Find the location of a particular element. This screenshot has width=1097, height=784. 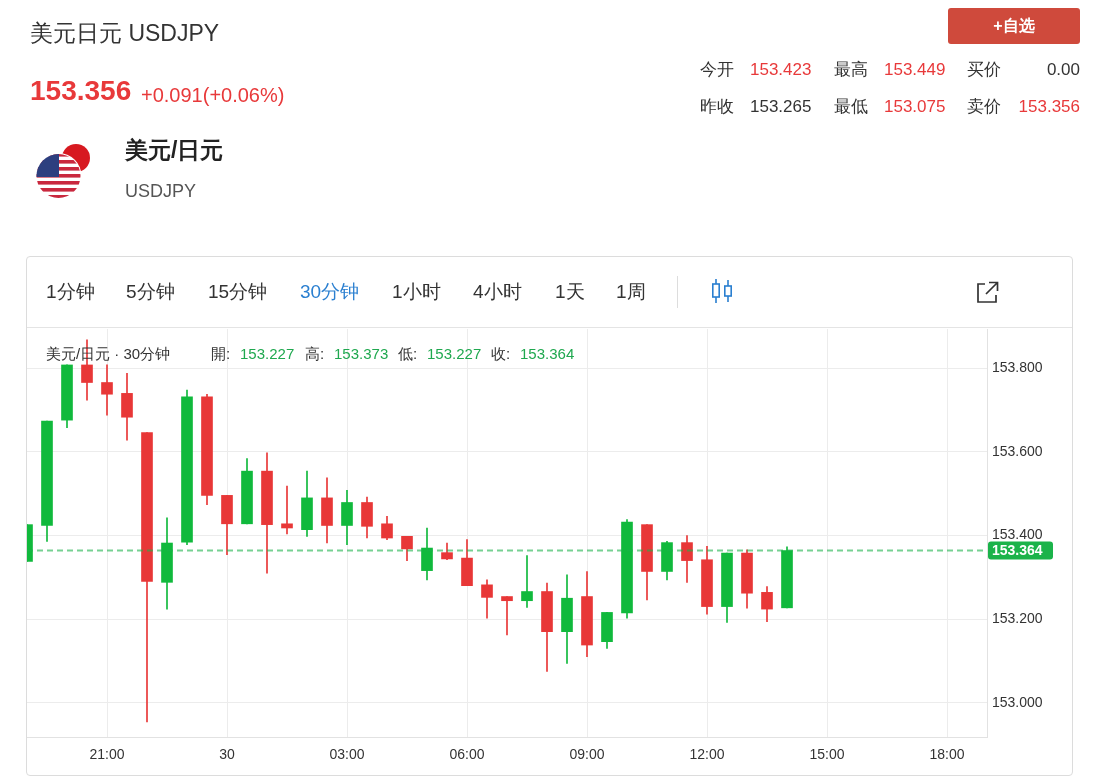

text: 0.00 is located at coordinates (1063, 69).